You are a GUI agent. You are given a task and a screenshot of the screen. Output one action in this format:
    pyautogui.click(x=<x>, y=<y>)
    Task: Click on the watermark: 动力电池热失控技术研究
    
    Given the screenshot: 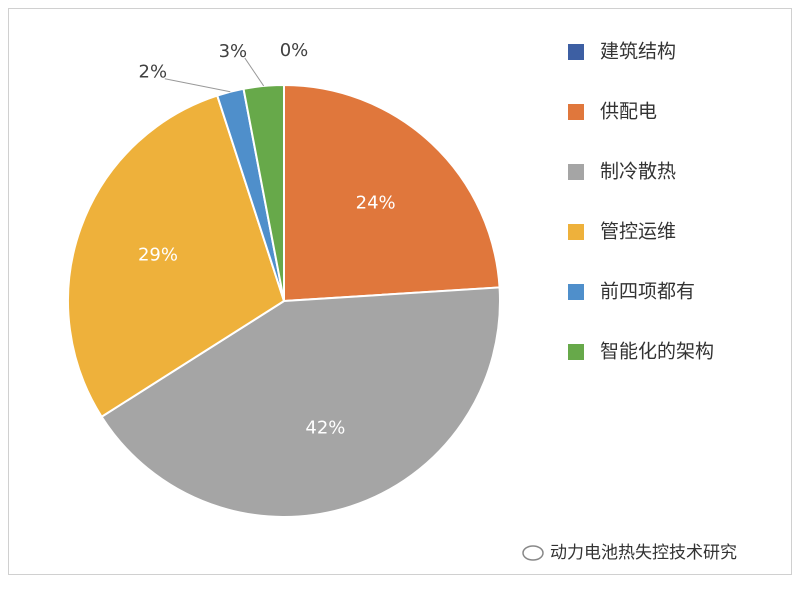 What is the action you would take?
    pyautogui.click(x=643, y=553)
    